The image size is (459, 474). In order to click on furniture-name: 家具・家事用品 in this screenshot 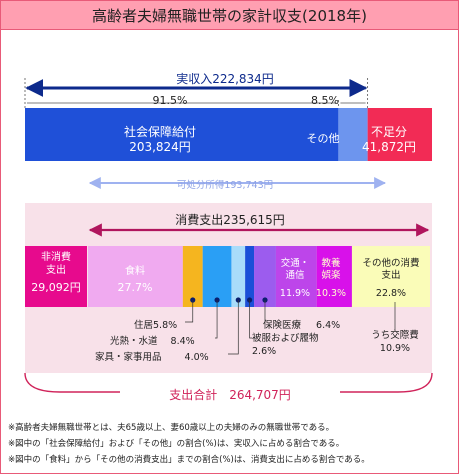, I will do `click(128, 357)`.